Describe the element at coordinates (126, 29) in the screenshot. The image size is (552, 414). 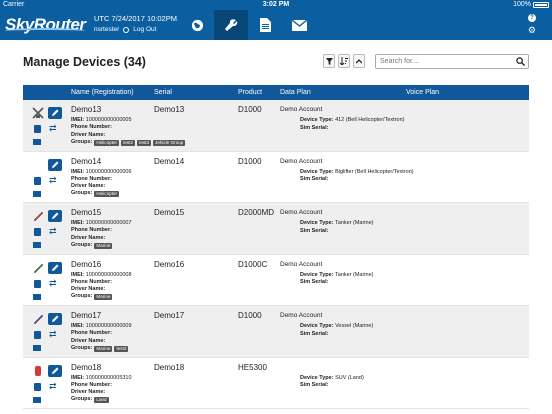
I see `logout-icon` at that location.